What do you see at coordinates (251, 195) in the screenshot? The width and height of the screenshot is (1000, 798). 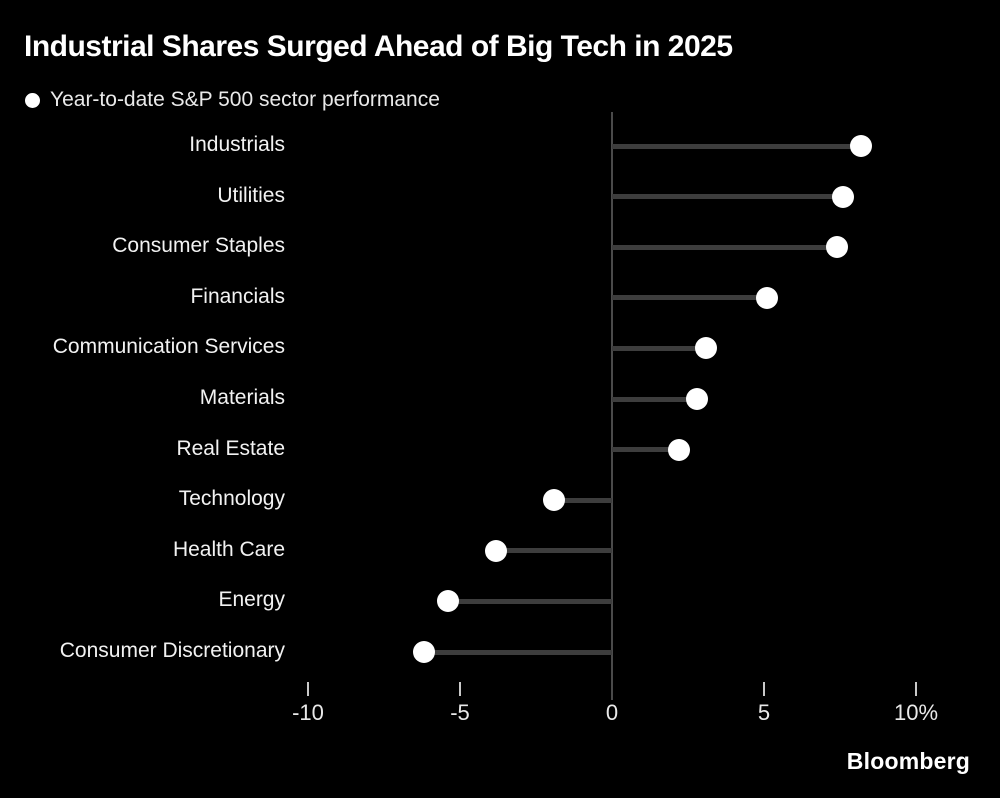 I see `category-label: Utilities` at bounding box center [251, 195].